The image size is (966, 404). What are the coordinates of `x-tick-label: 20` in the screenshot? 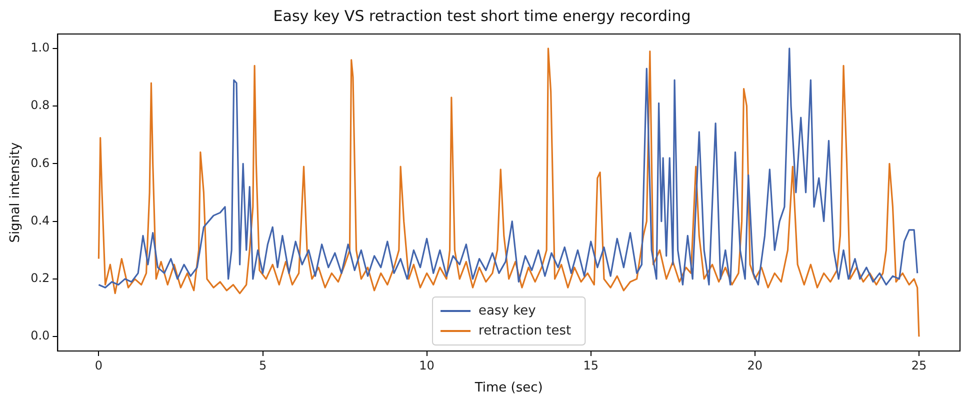 It's located at (755, 365).